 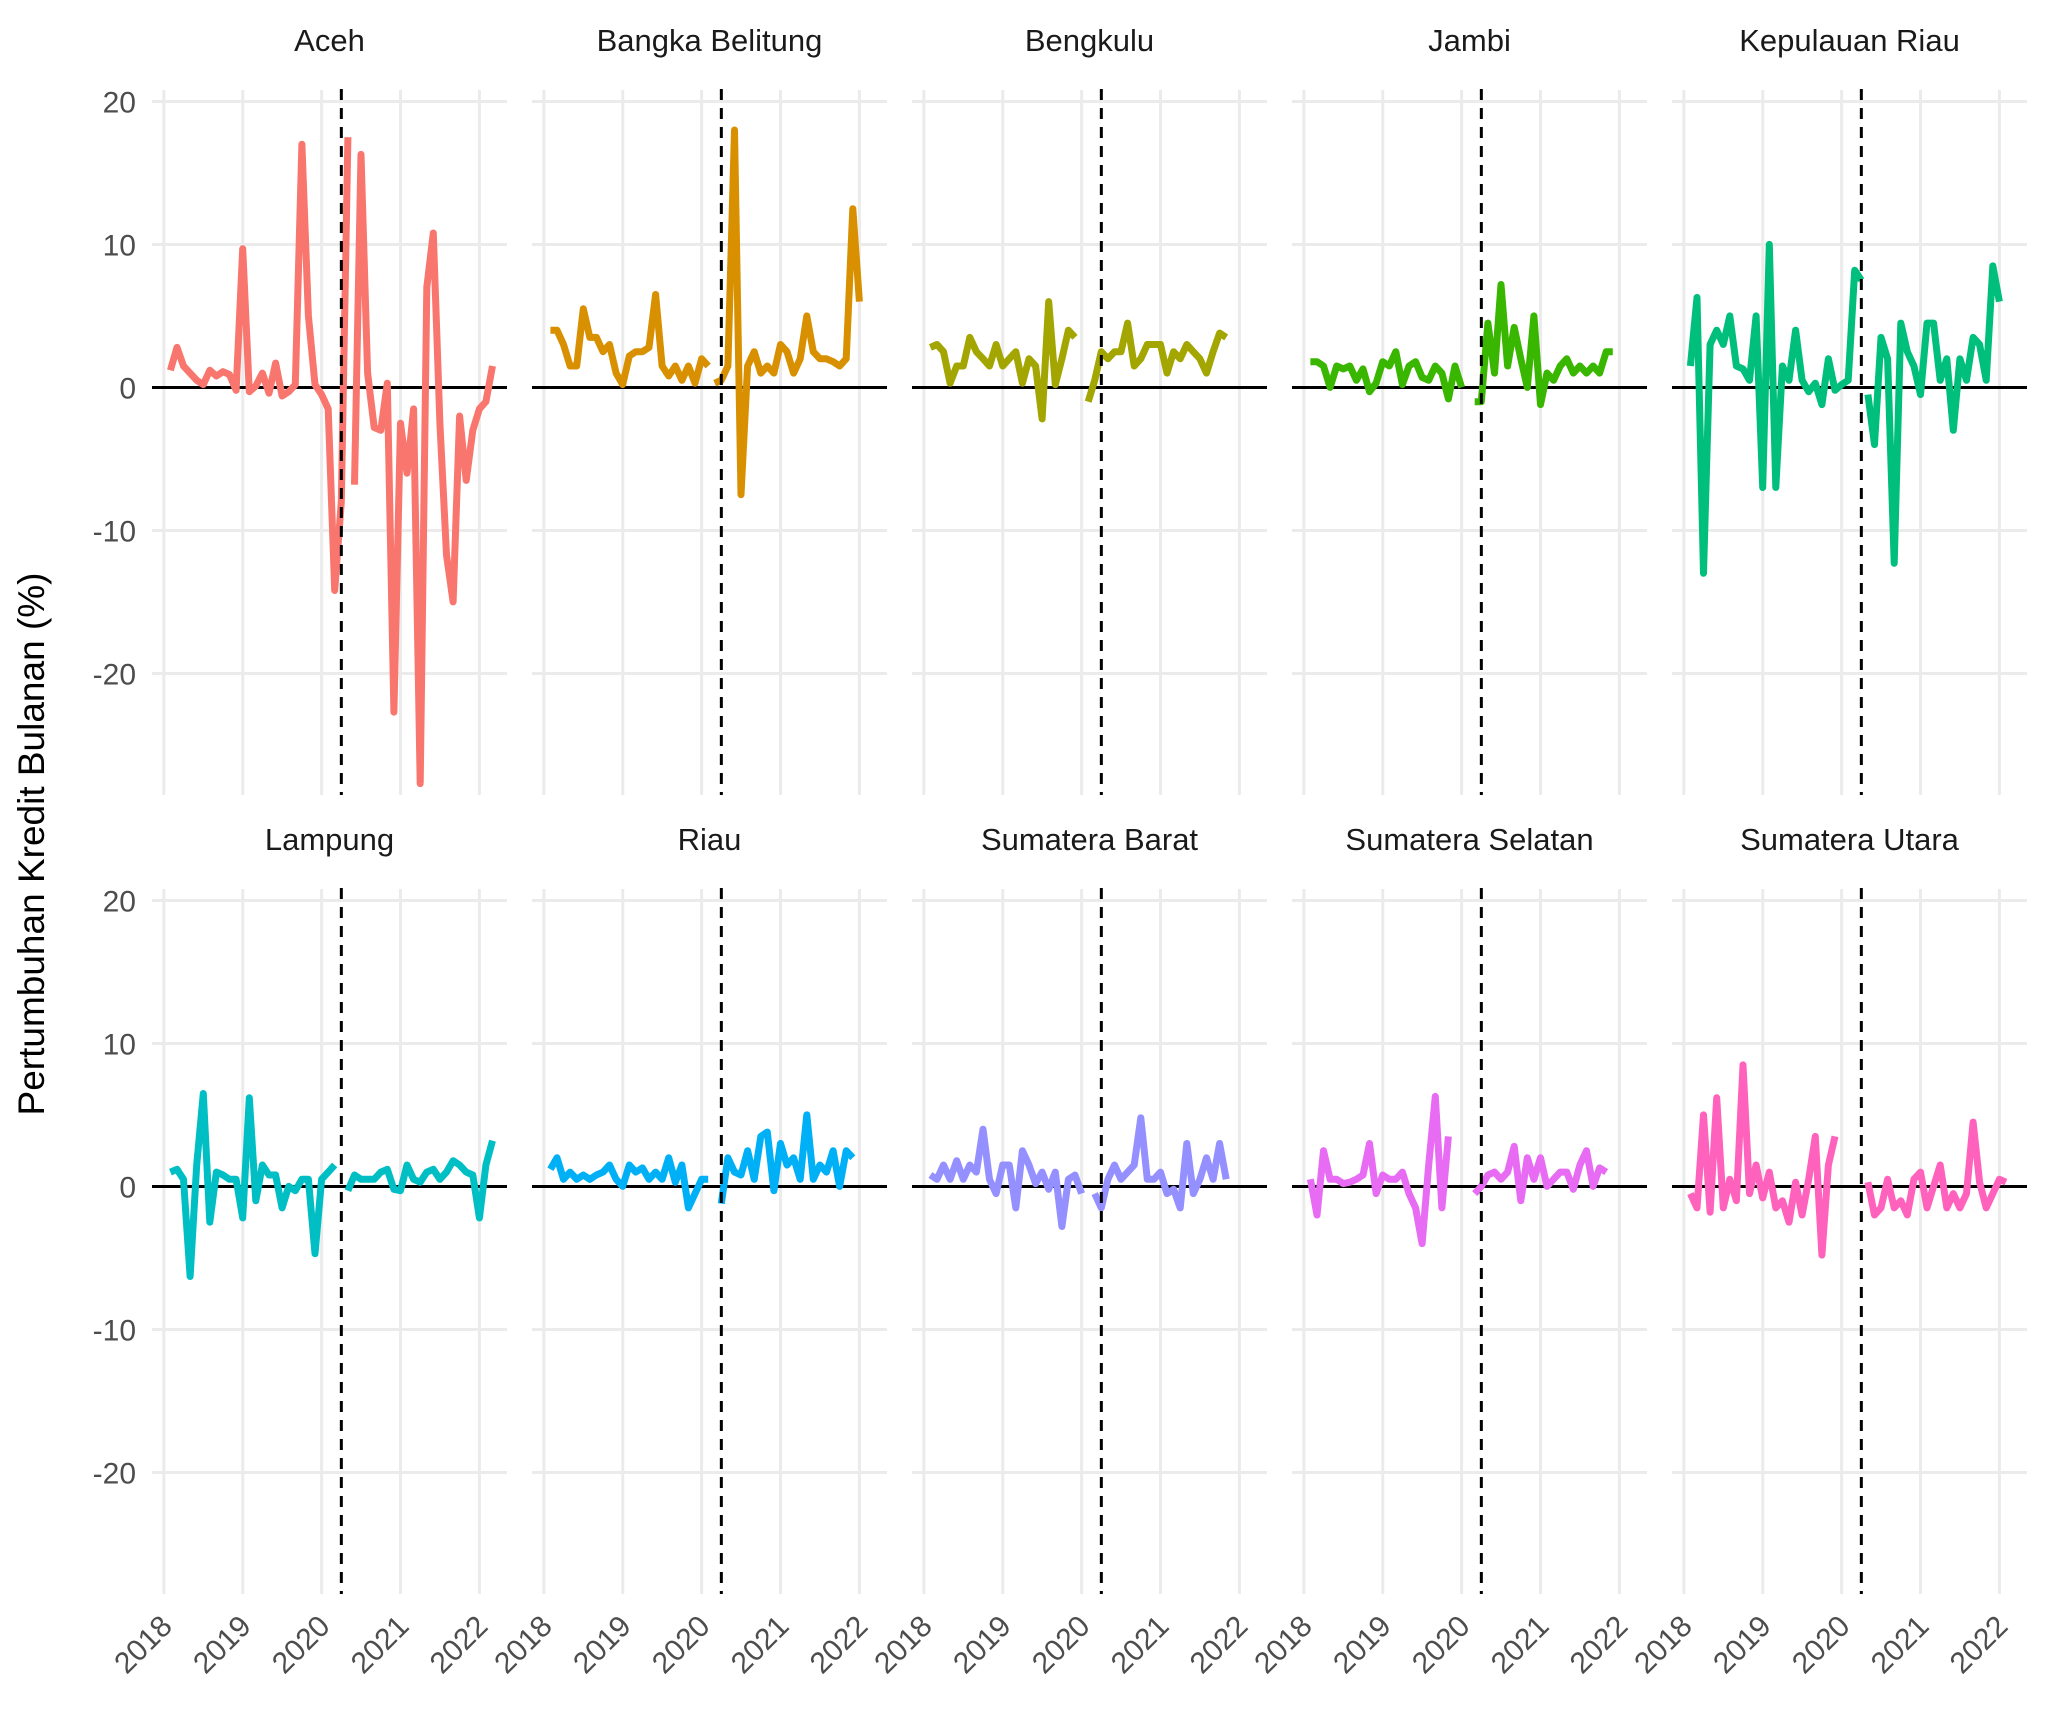 What do you see at coordinates (1469, 40) in the screenshot?
I see `panel-title-jambi: Jambi` at bounding box center [1469, 40].